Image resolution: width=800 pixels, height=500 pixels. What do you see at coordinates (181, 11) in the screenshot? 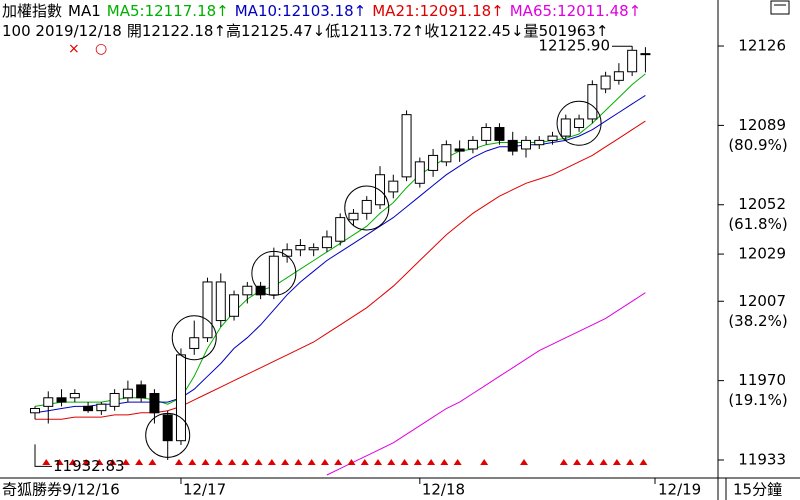
I see `header-text: 12117.18` at bounding box center [181, 11].